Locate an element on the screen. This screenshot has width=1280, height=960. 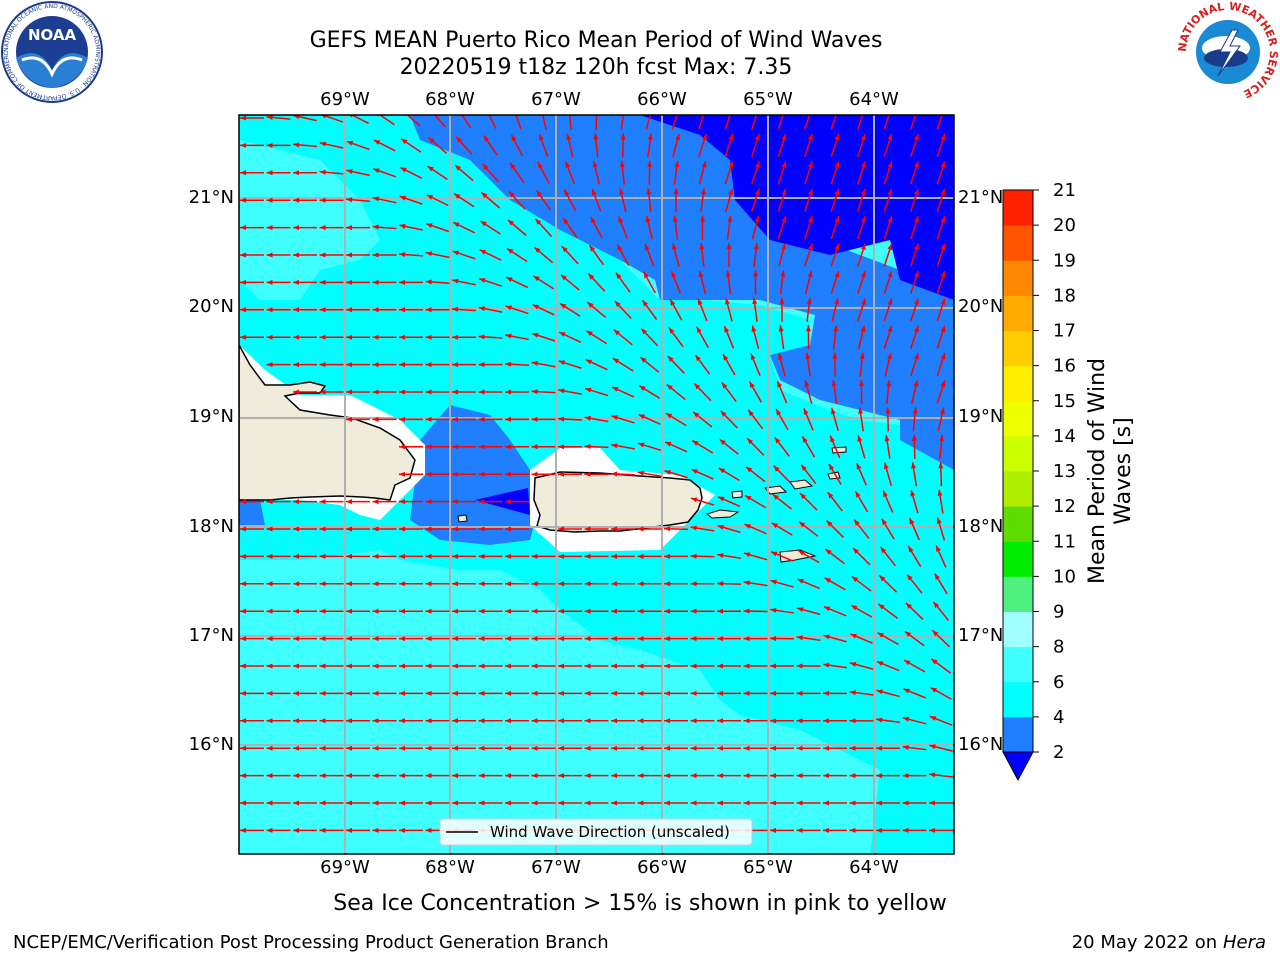
lon-tick-top: 69°W is located at coordinates (345, 99).